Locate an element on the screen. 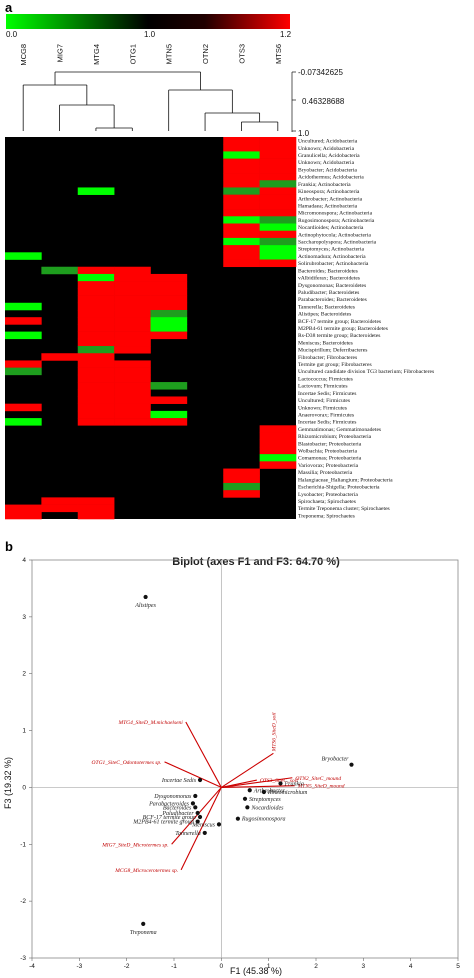 This screenshot has height=978, width=474. row-label: Rs-D38 termite group; Bacteroidetes is located at coordinates (339, 336).